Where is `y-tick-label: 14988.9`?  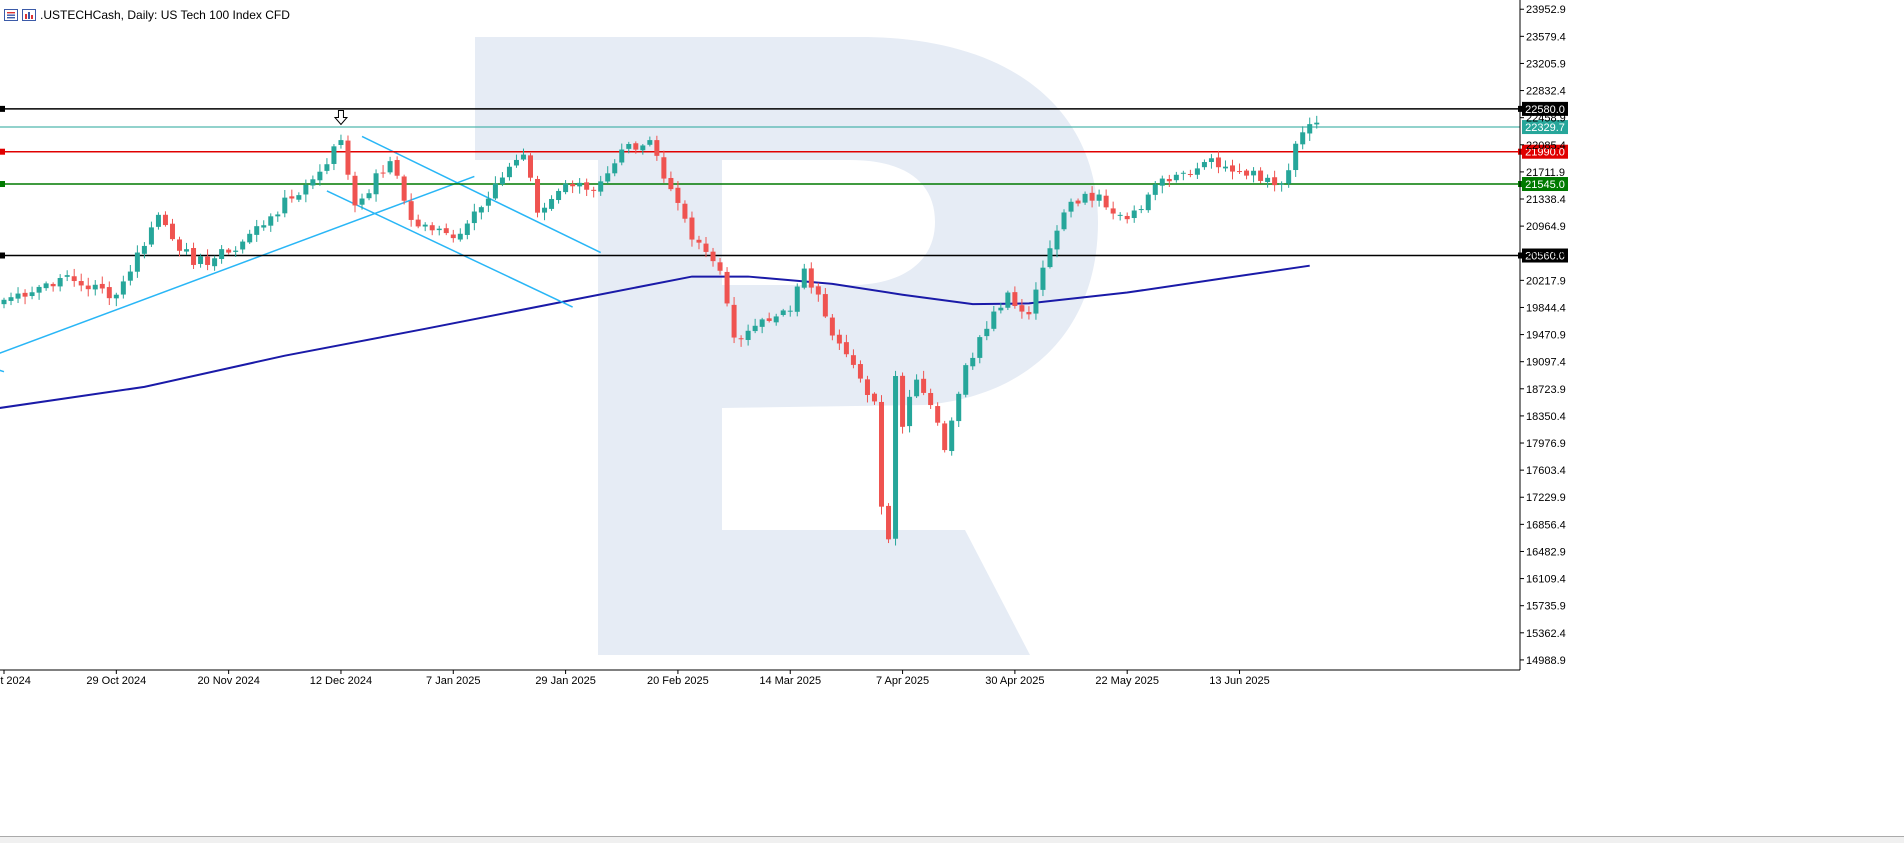 y-tick-label: 14988.9 is located at coordinates (1546, 661).